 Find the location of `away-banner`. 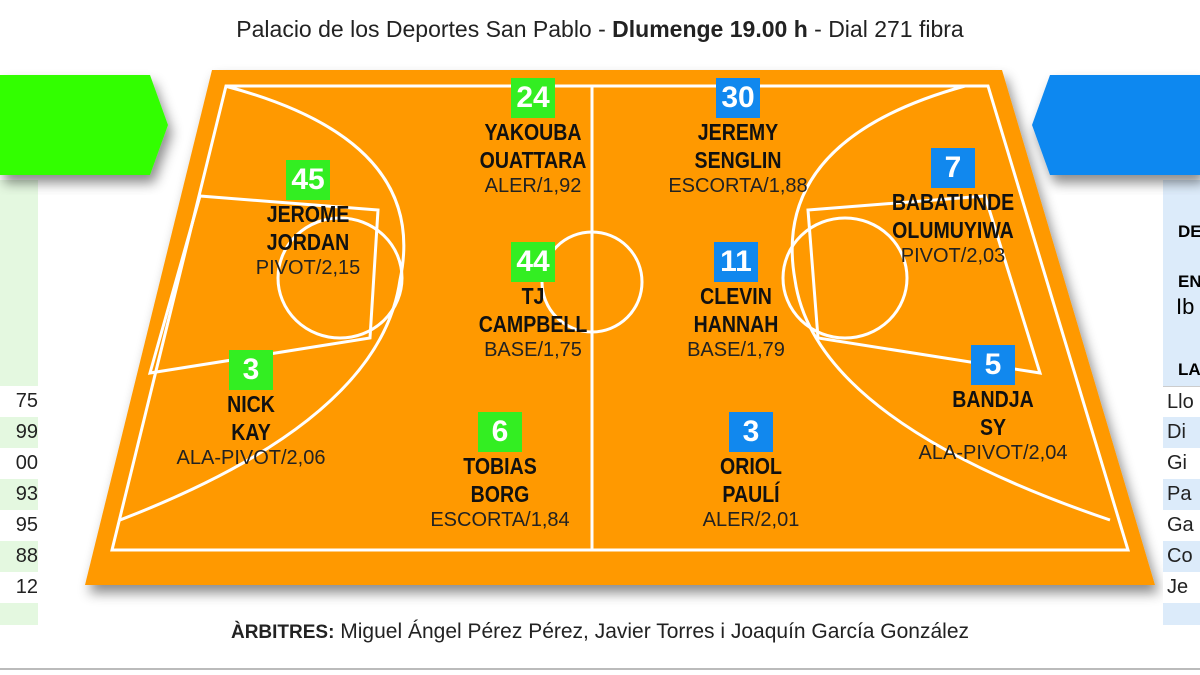

away-banner is located at coordinates (1116, 125).